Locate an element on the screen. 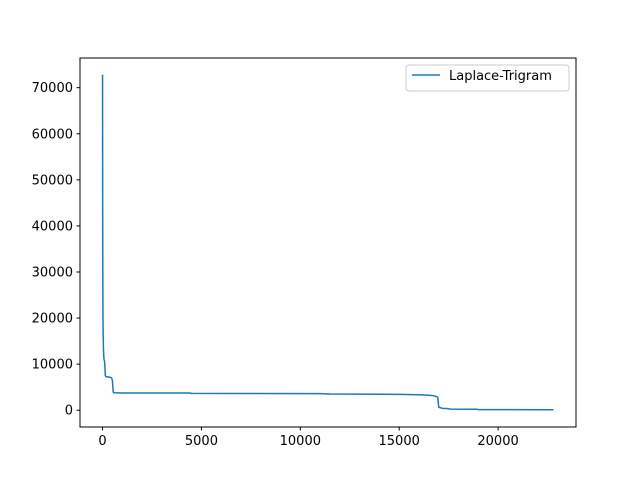 The width and height of the screenshot is (640, 484). y-tick-label: 70000 is located at coordinates (52, 88).